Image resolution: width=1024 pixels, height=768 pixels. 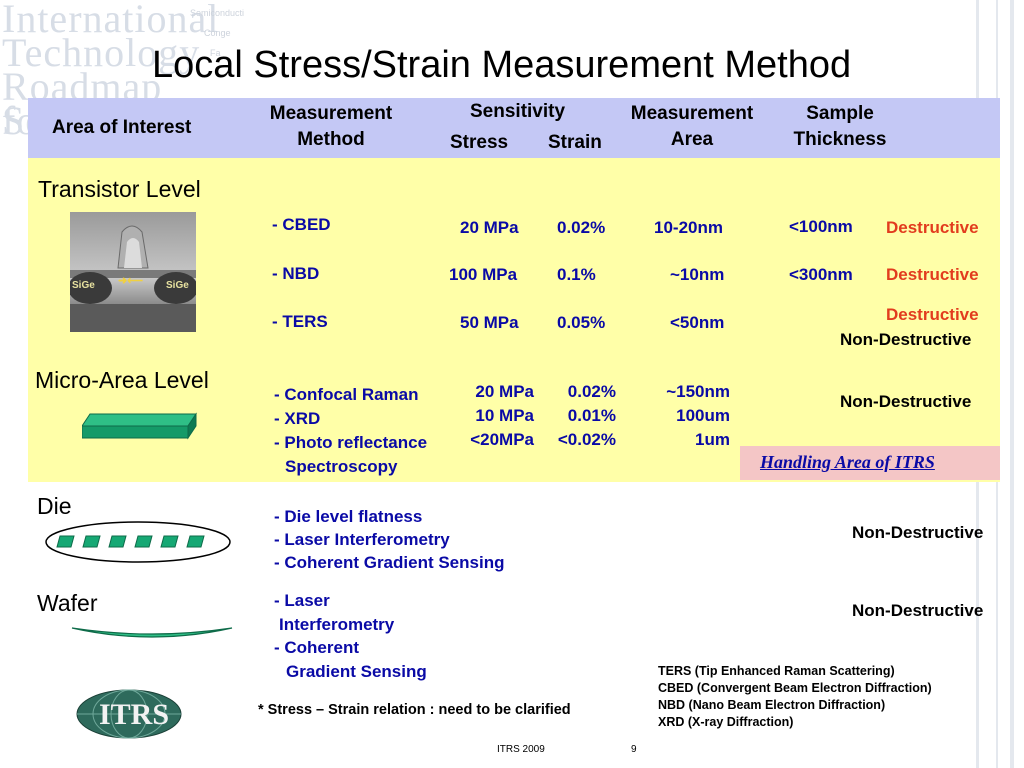 I want to click on header-sample-thickness: Sample Thickness, so click(x=840, y=126).